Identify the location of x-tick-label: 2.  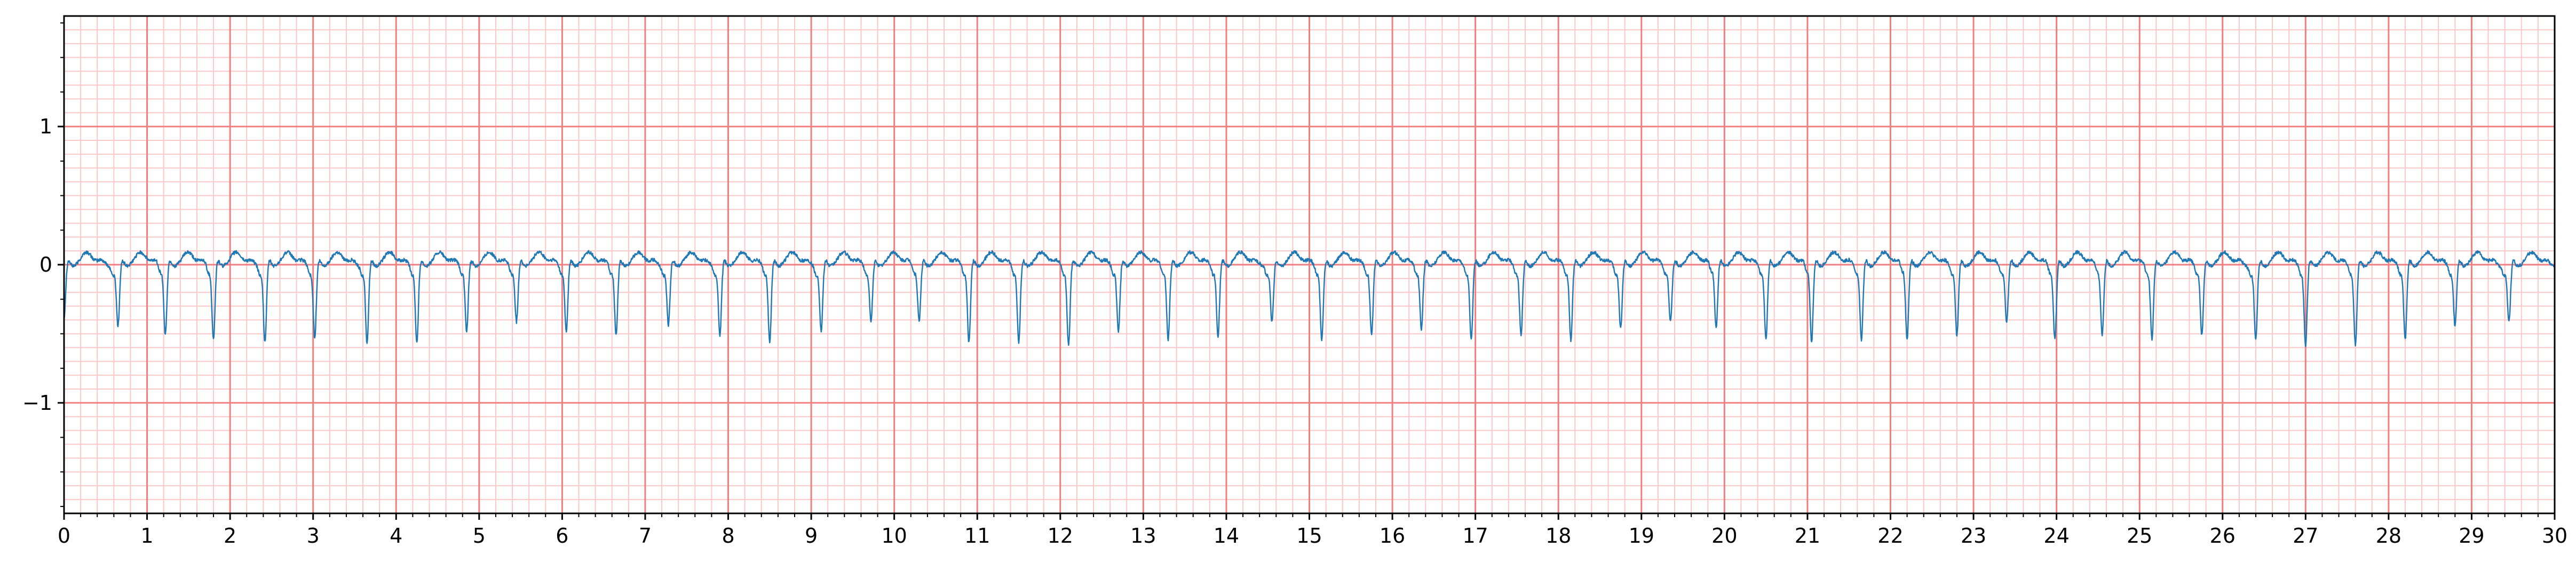
(230, 536).